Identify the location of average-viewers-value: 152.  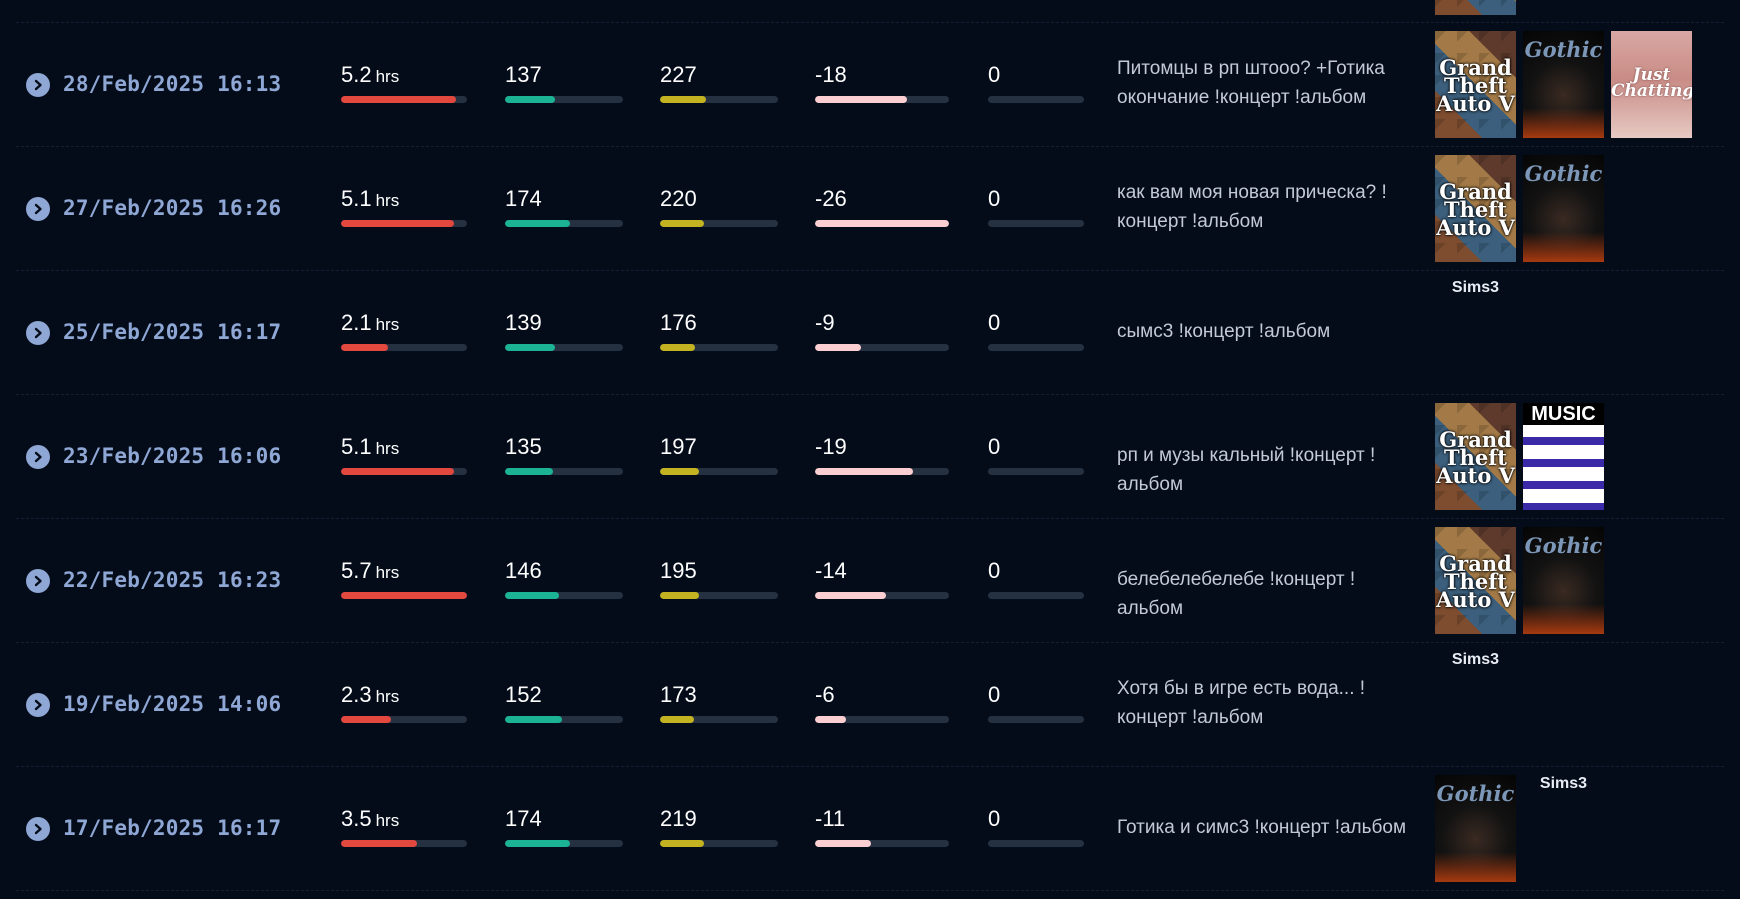
(523, 694).